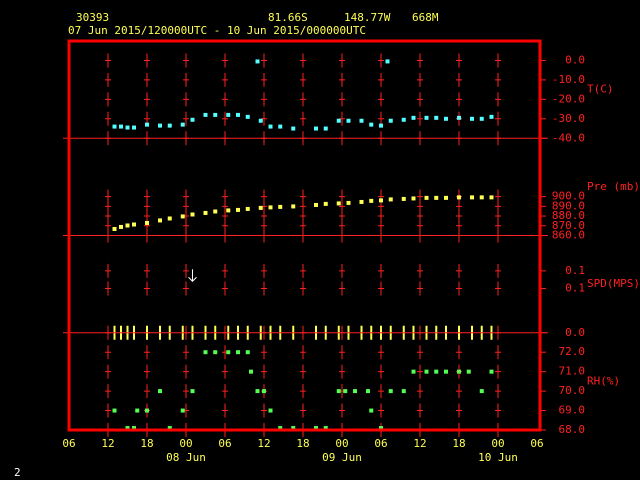 This screenshot has height=480, width=640. I want to click on y-tick-label: 900.0, so click(568, 196).